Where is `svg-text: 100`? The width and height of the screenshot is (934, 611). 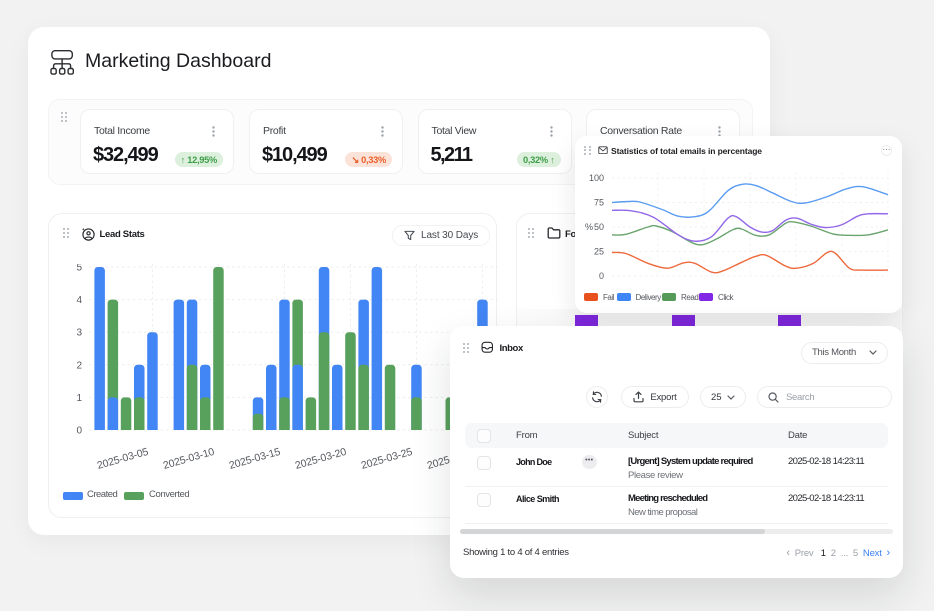 svg-text: 100 is located at coordinates (596, 178).